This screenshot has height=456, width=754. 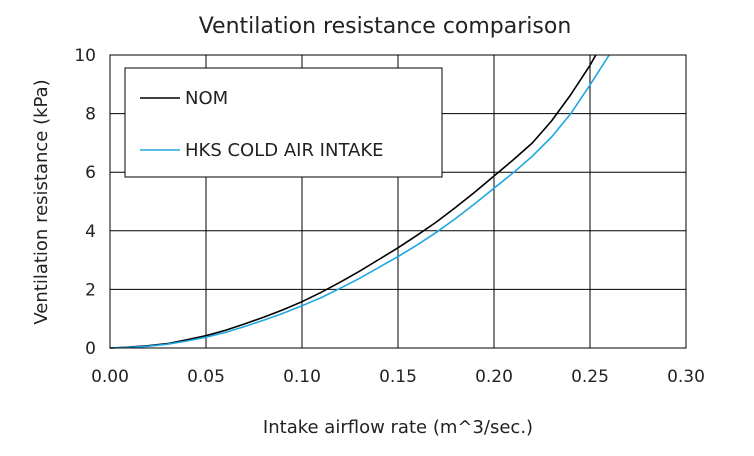 I want to click on x-tick-label: 0.05, so click(x=206, y=377).